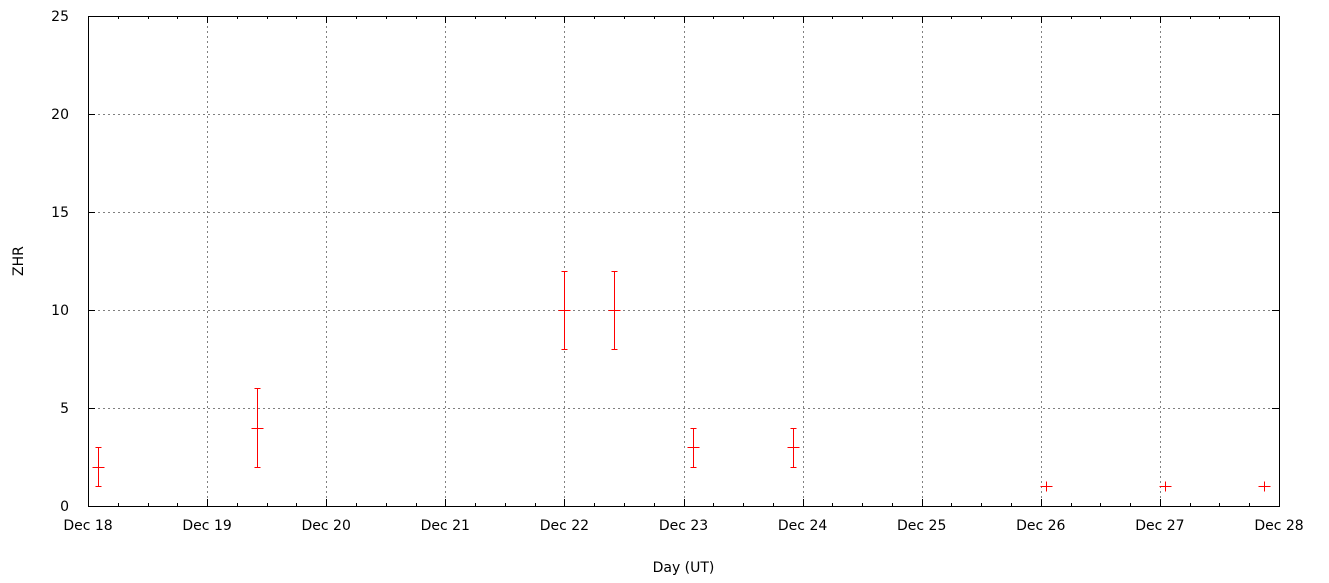 This screenshot has height=583, width=1329. I want to click on y-tick-label: 10, so click(60, 311).